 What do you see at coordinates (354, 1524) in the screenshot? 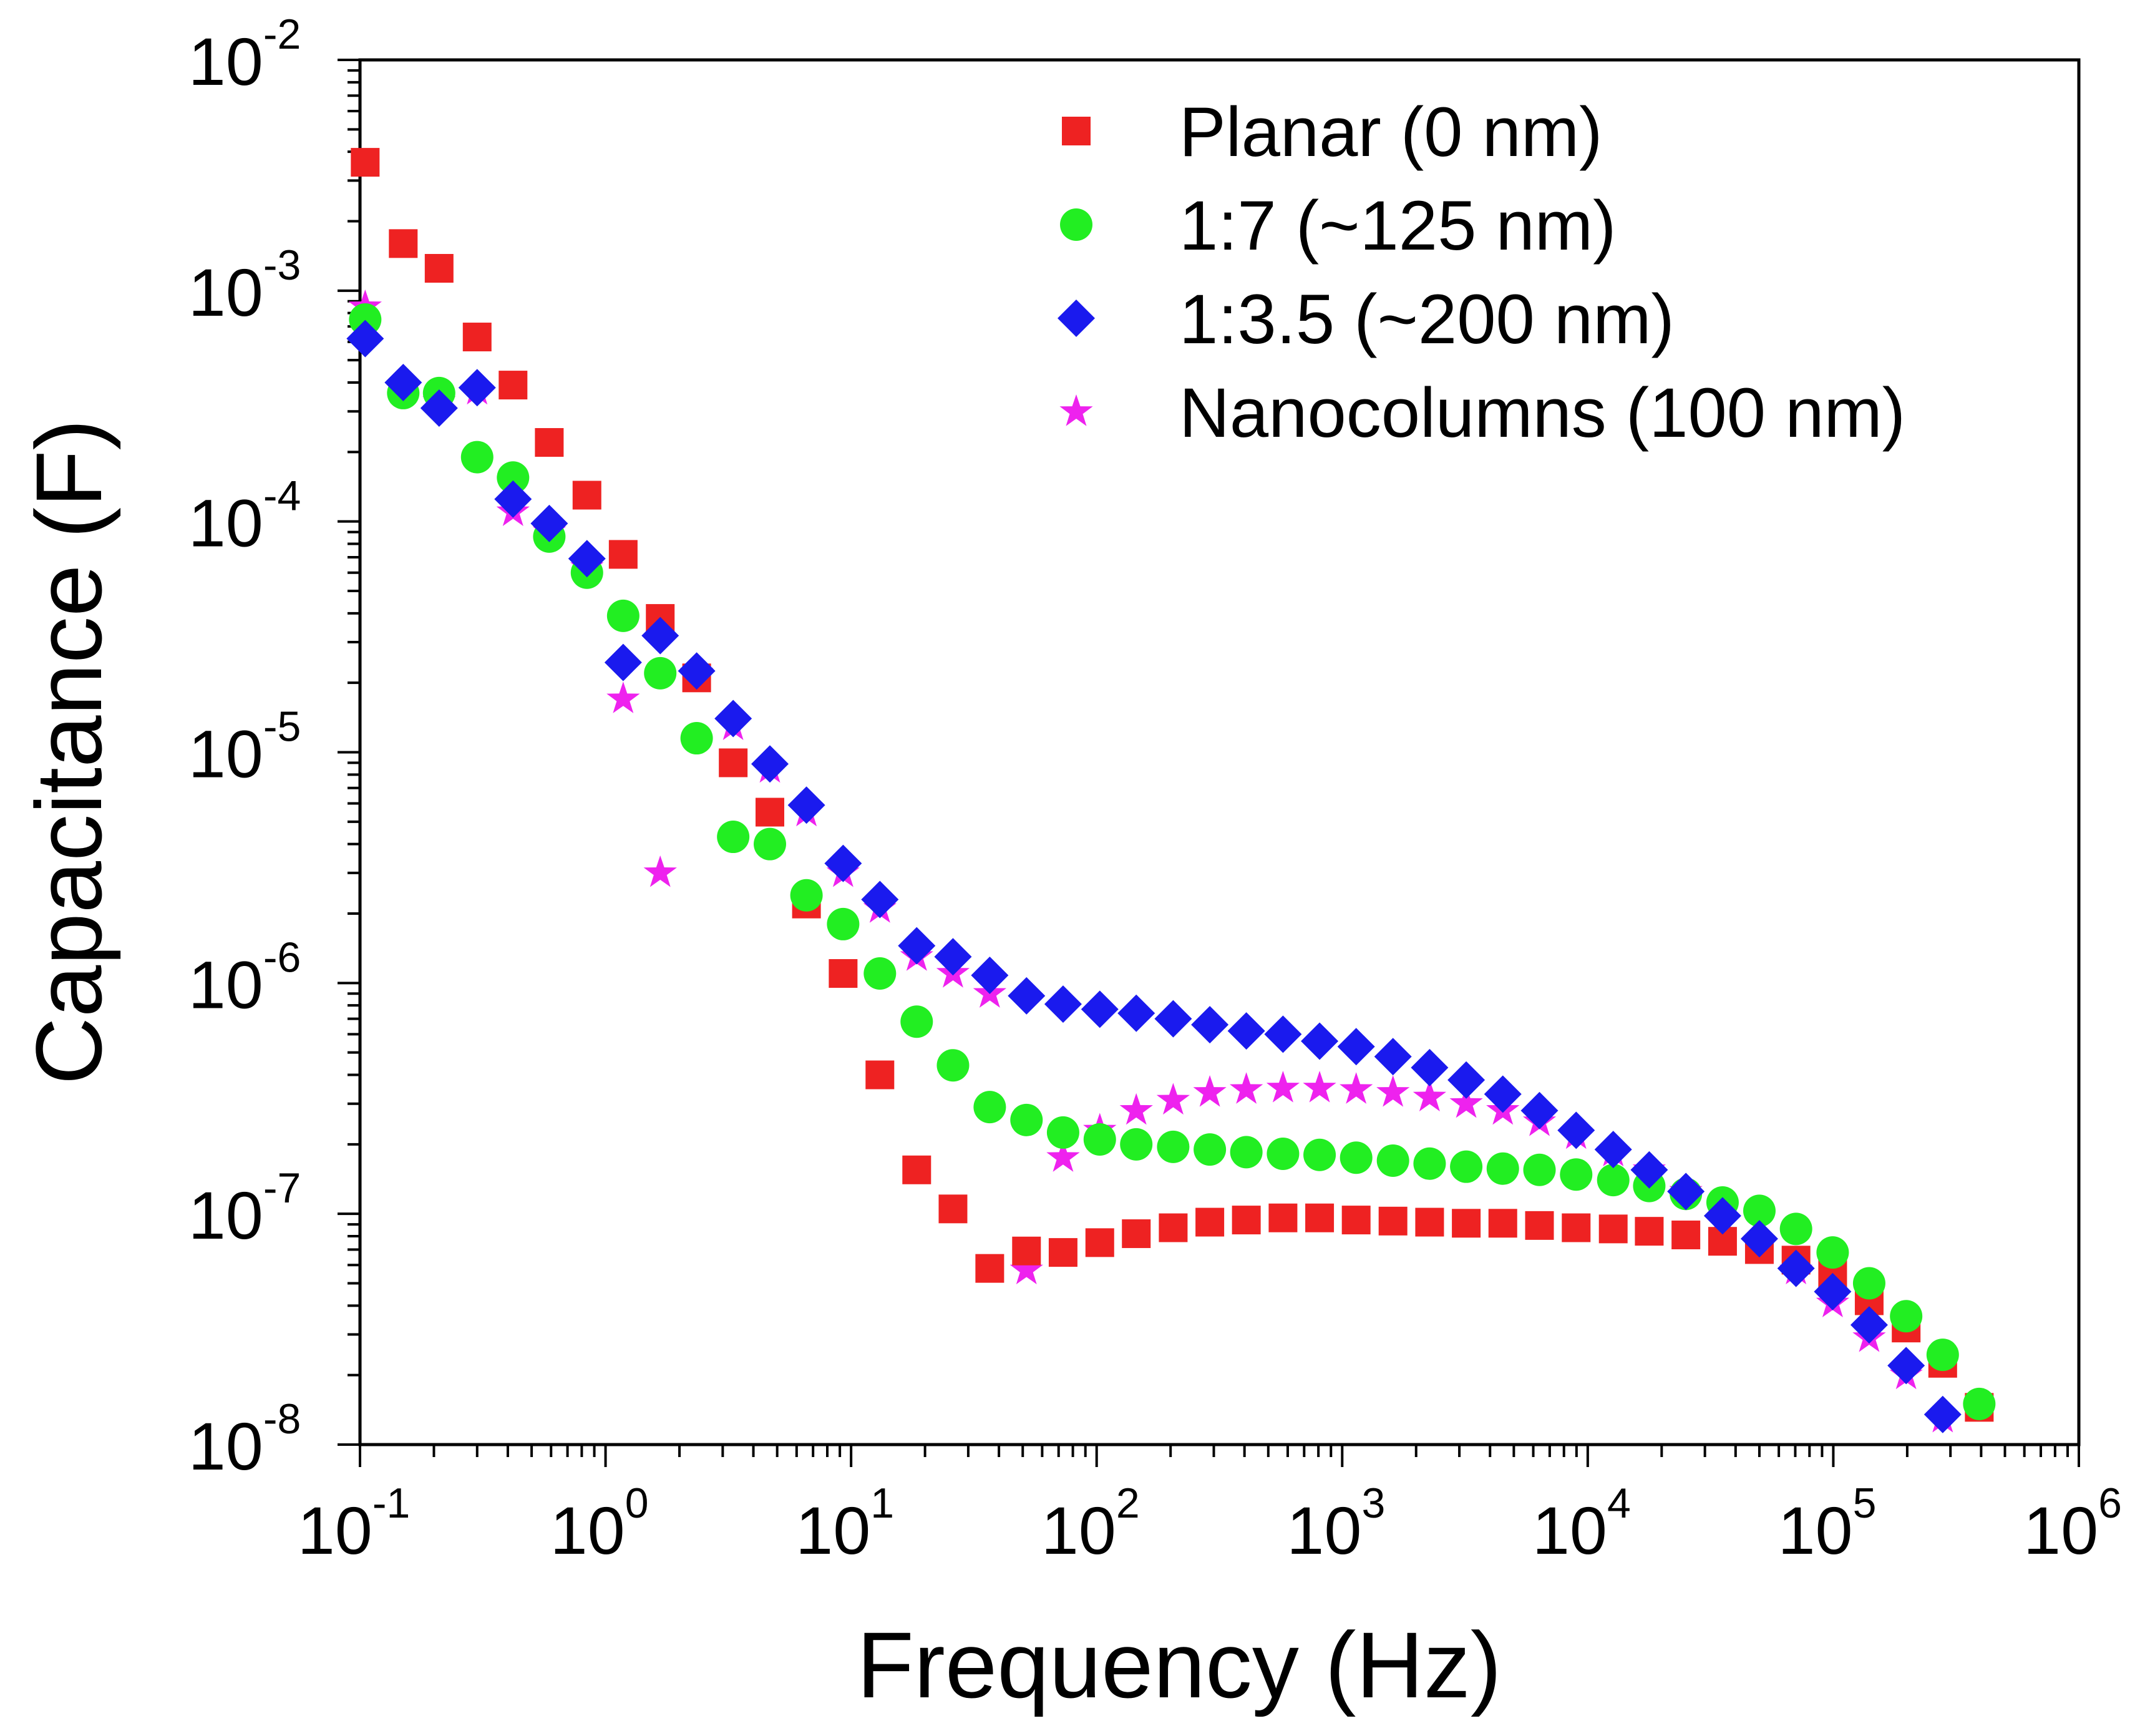
I see `x-tick-label: 10⁻¹` at bounding box center [354, 1524].